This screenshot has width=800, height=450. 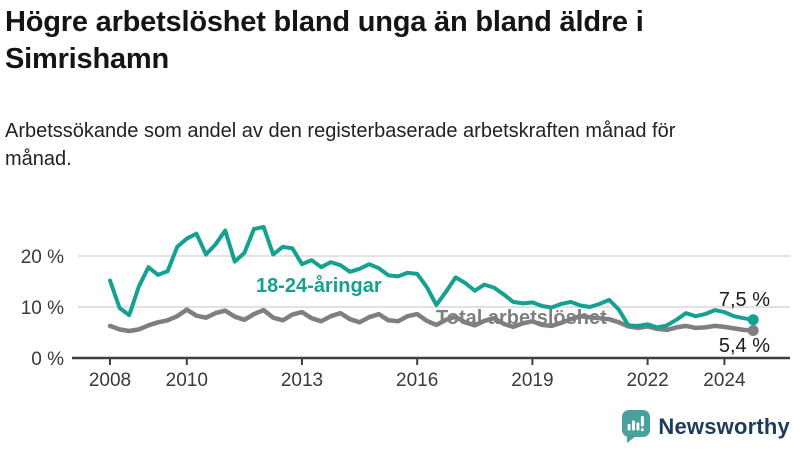 What do you see at coordinates (431, 320) in the screenshot?
I see `series-line-total` at bounding box center [431, 320].